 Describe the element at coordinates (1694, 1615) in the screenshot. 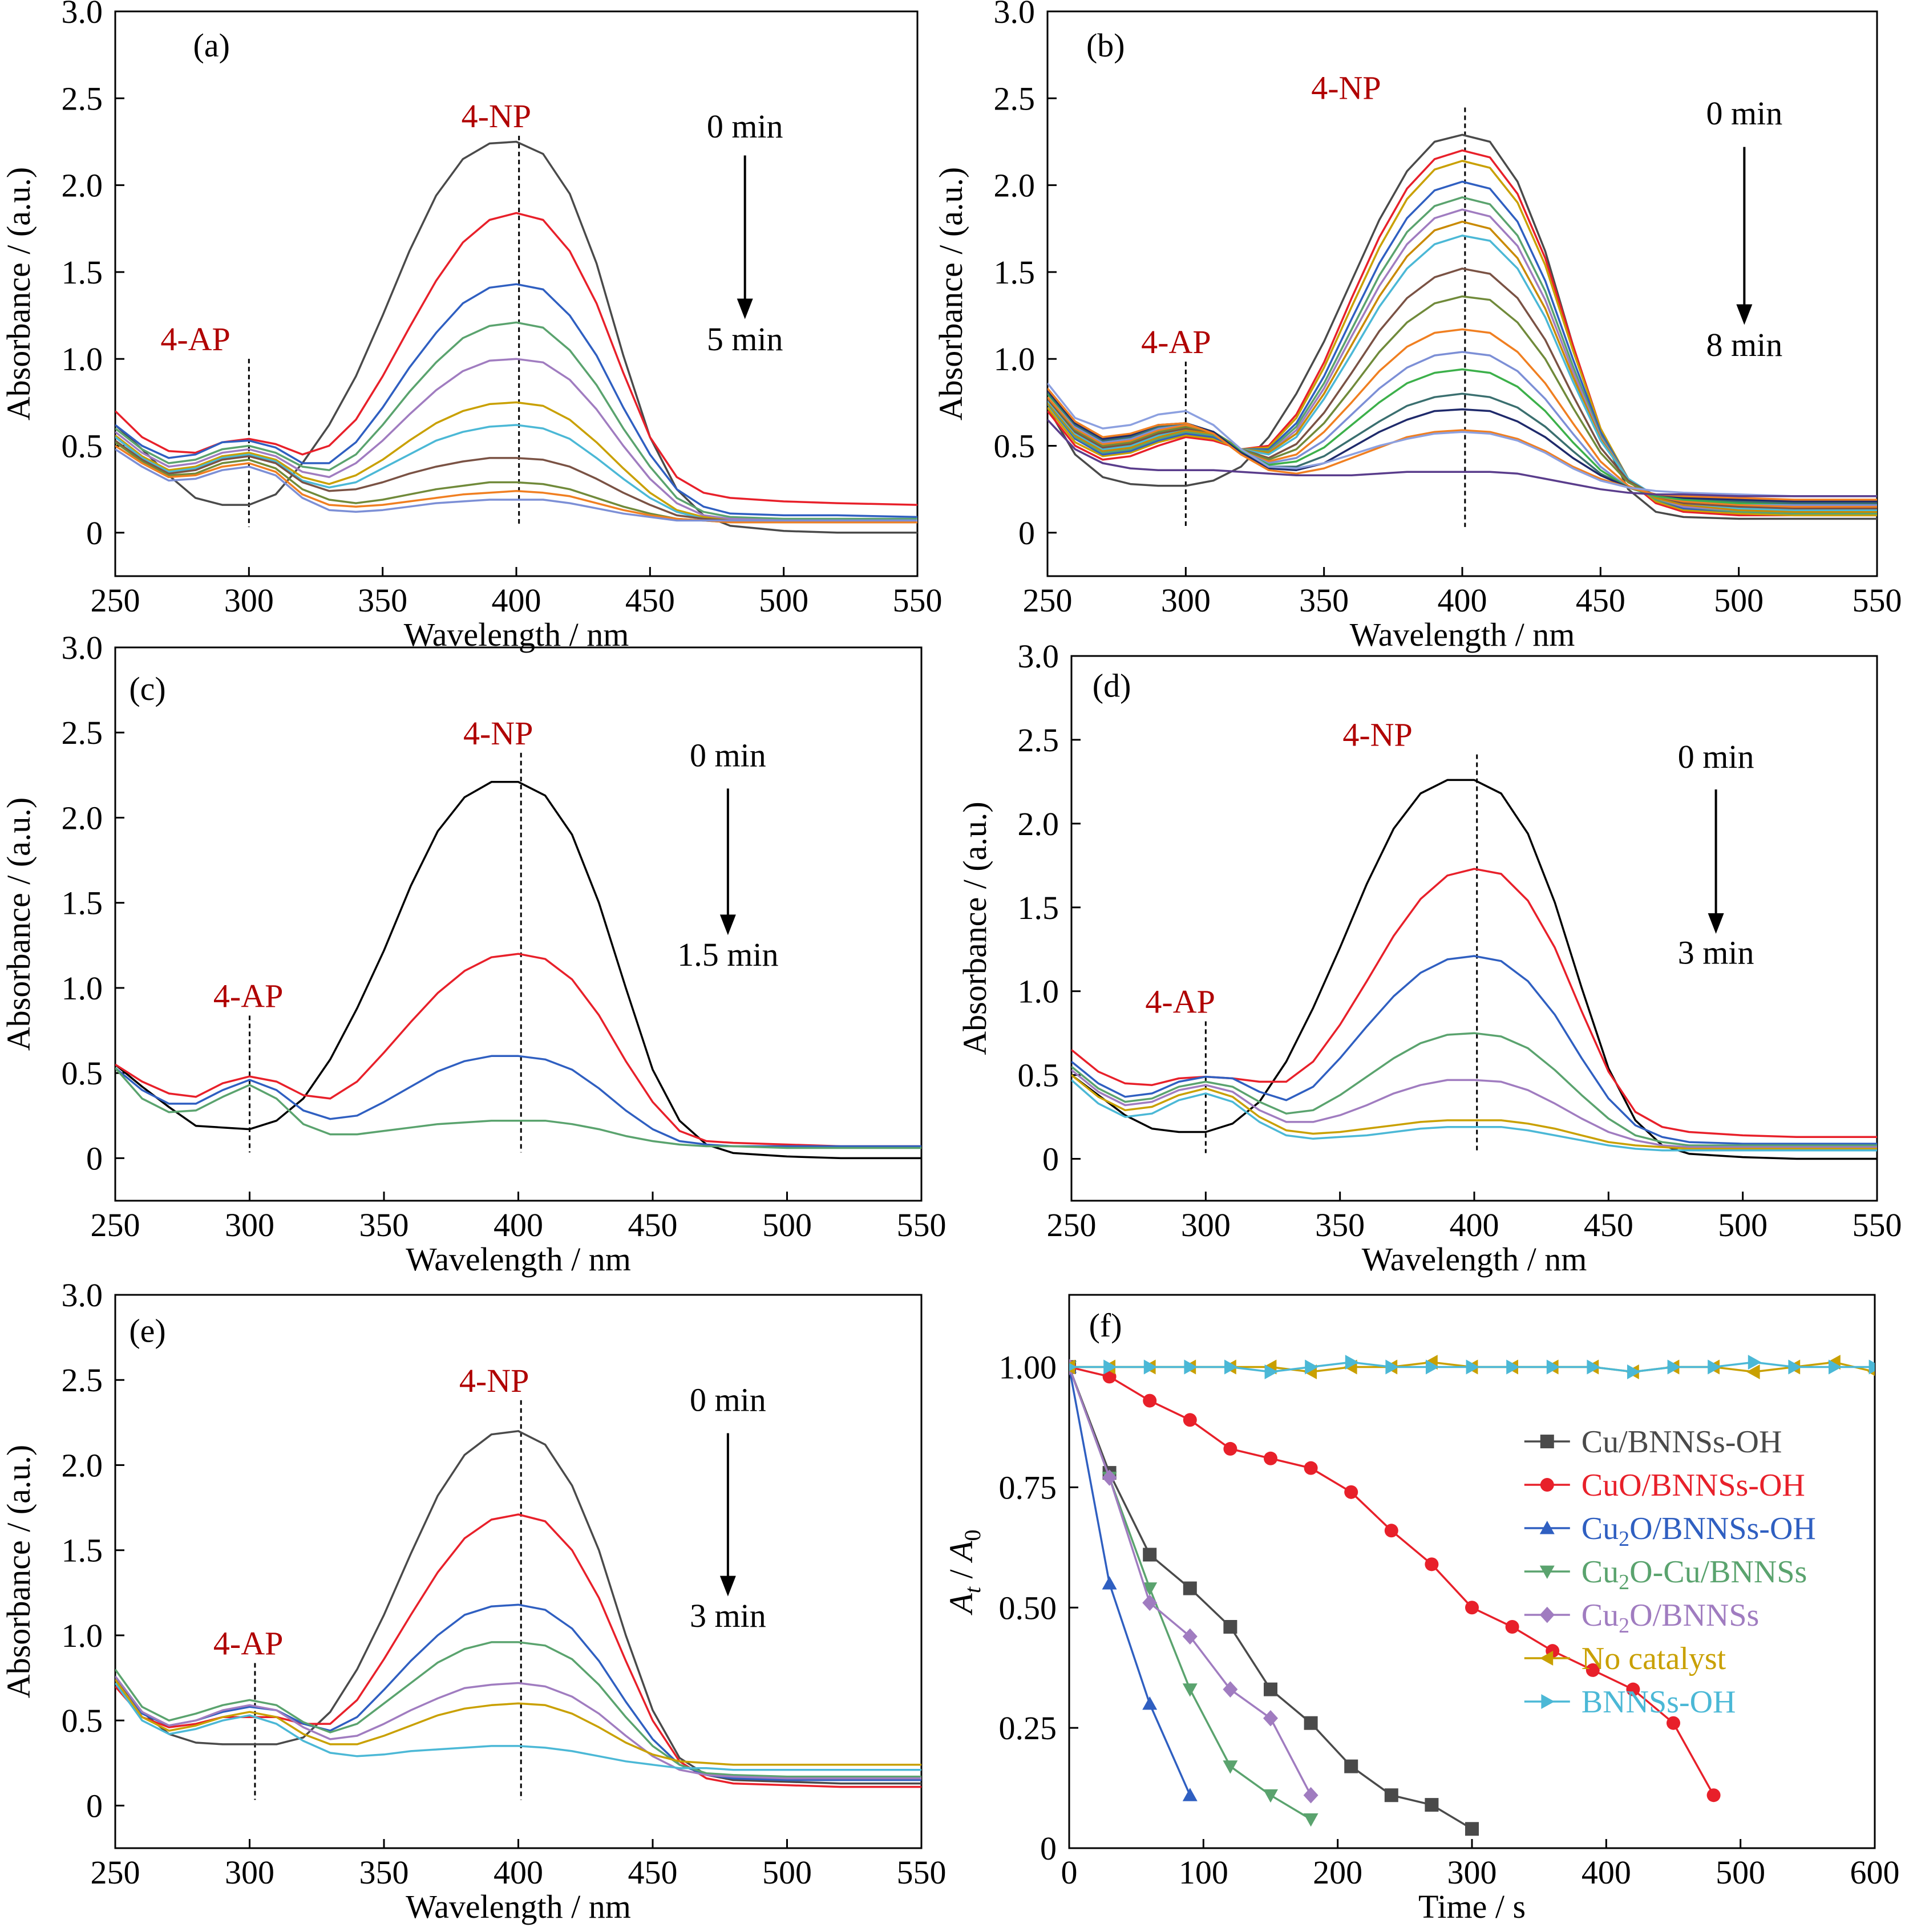

I see `legend-entry-part: O/BNNSs` at that location.